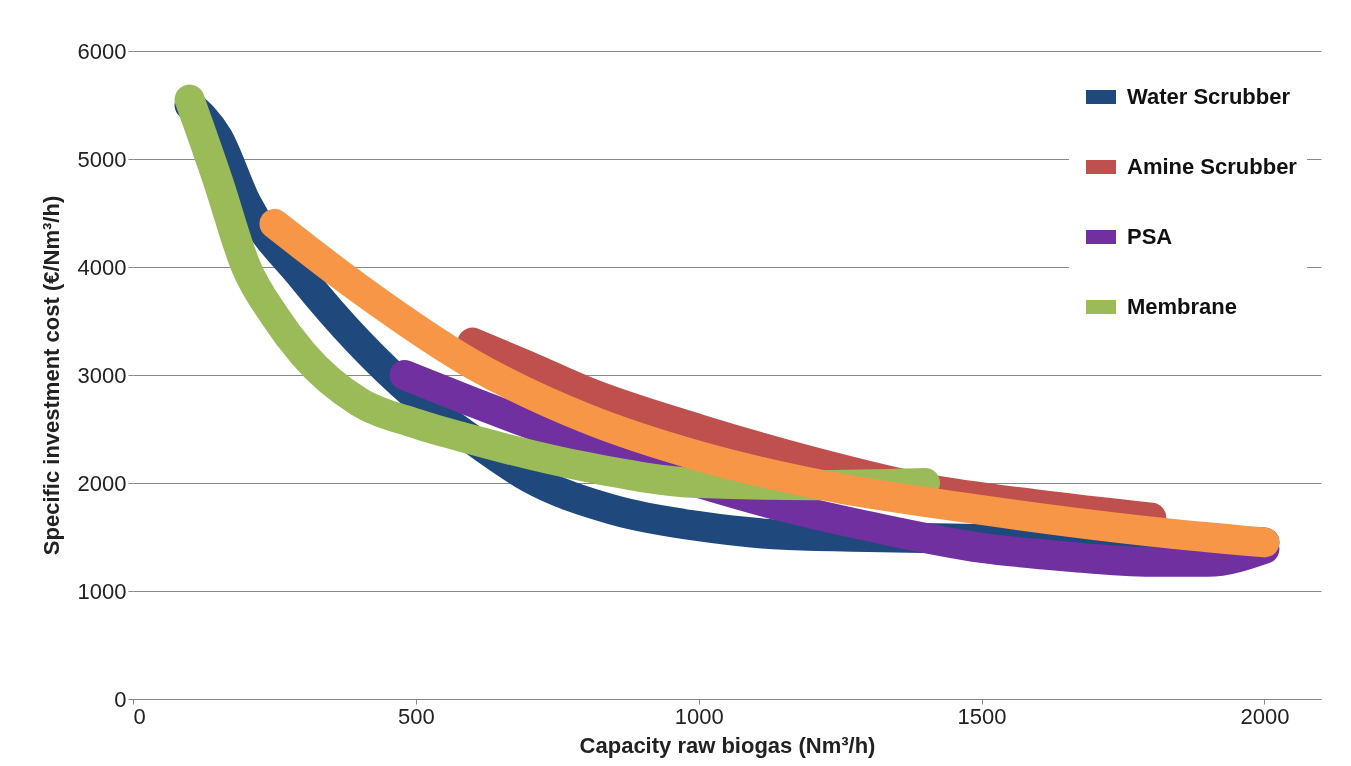 The width and height of the screenshot is (1351, 766). Describe the element at coordinates (102, 591) in the screenshot. I see `y-tick-label: 1000` at that location.